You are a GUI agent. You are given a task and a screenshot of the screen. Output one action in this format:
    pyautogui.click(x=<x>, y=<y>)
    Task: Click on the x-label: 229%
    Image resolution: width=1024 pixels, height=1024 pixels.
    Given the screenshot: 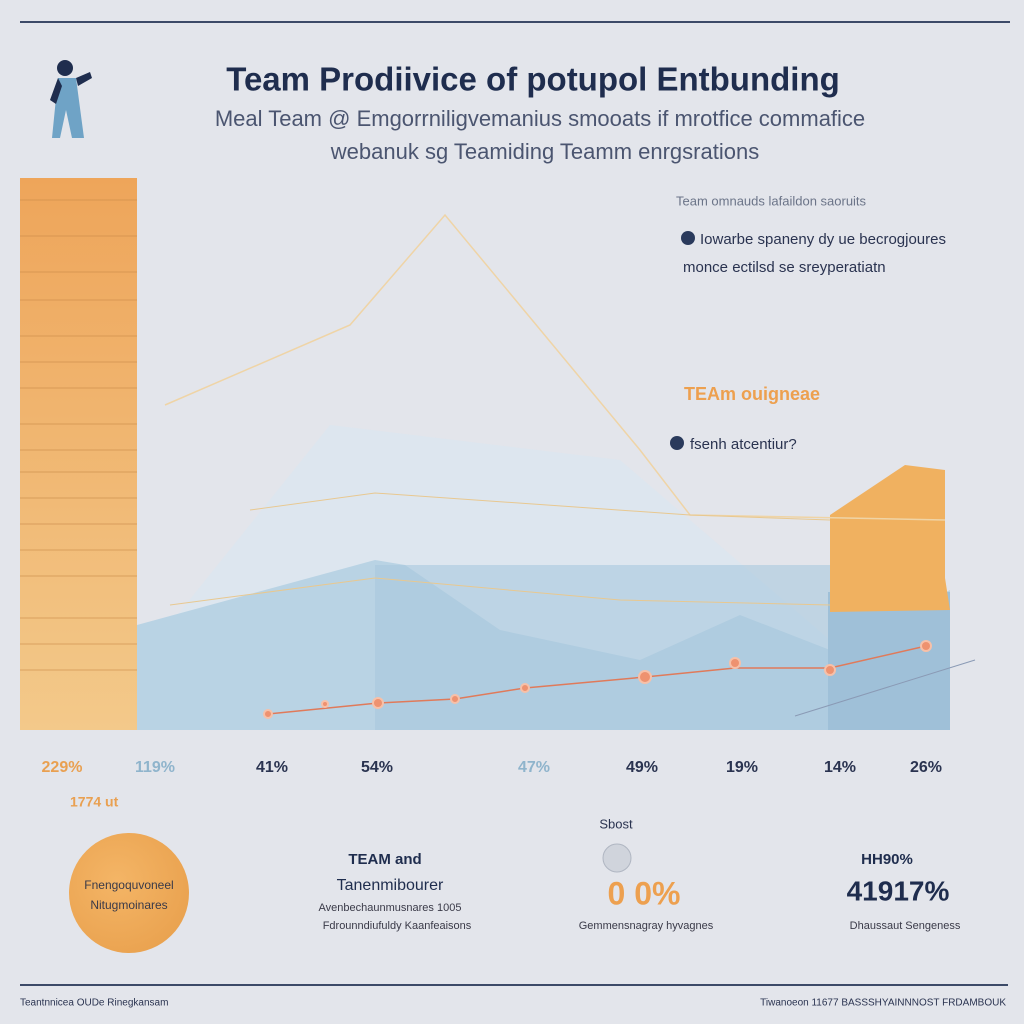 What is the action you would take?
    pyautogui.click(x=62, y=767)
    